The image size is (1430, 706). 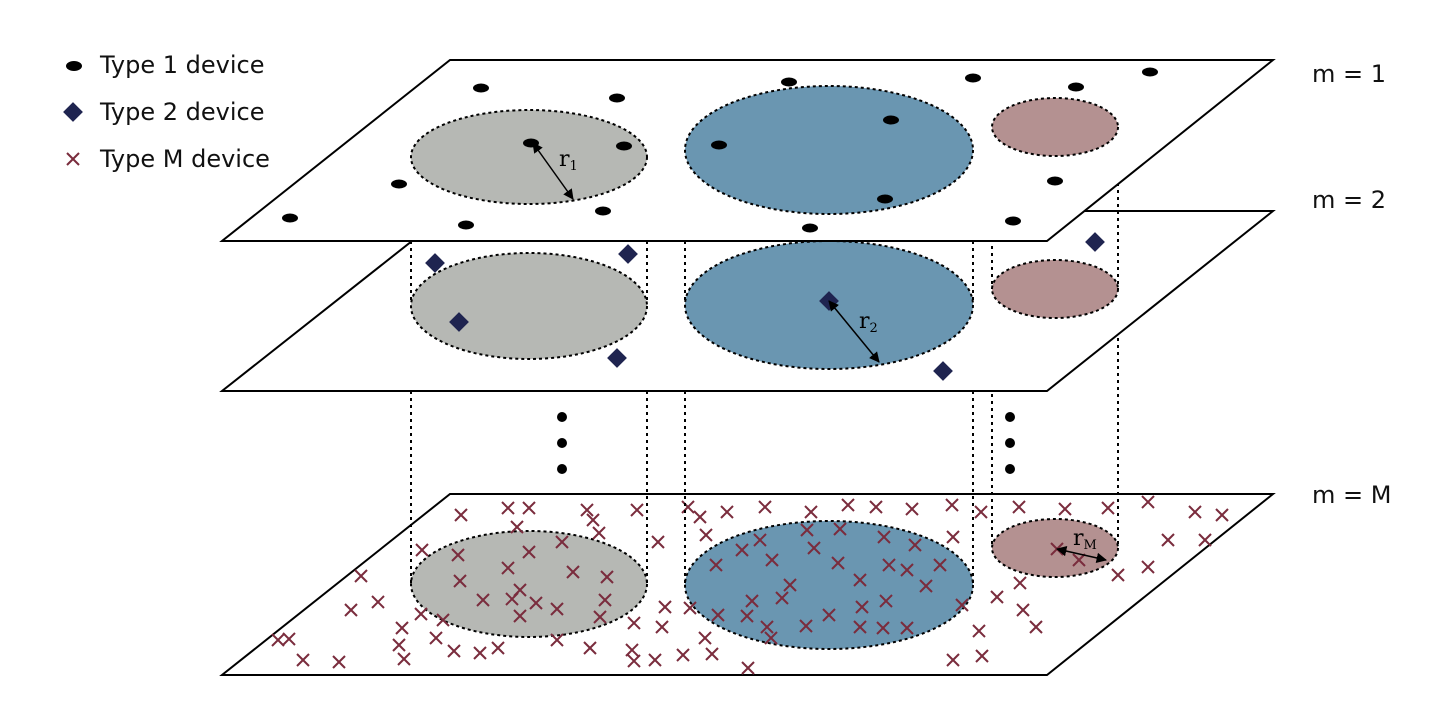 I want to click on gray-coverage-disc-m2, so click(x=529, y=306).